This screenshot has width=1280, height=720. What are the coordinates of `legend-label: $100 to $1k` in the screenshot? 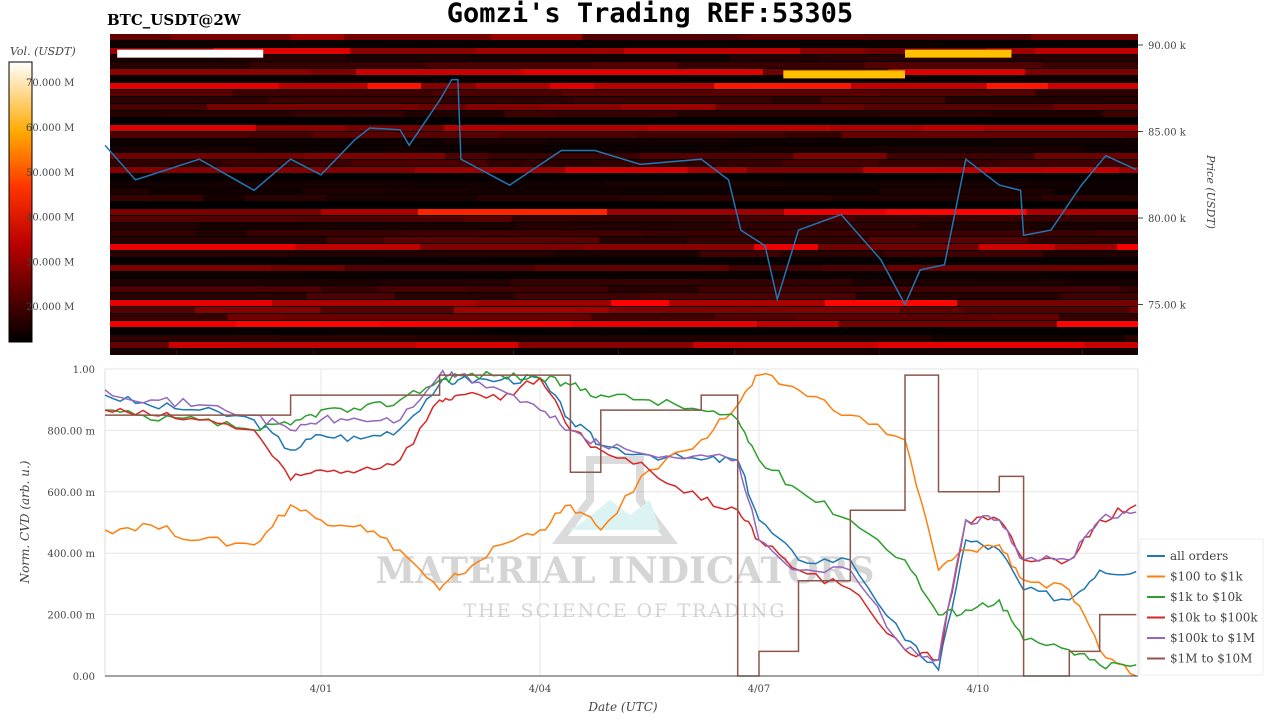 It's located at (1206, 577).